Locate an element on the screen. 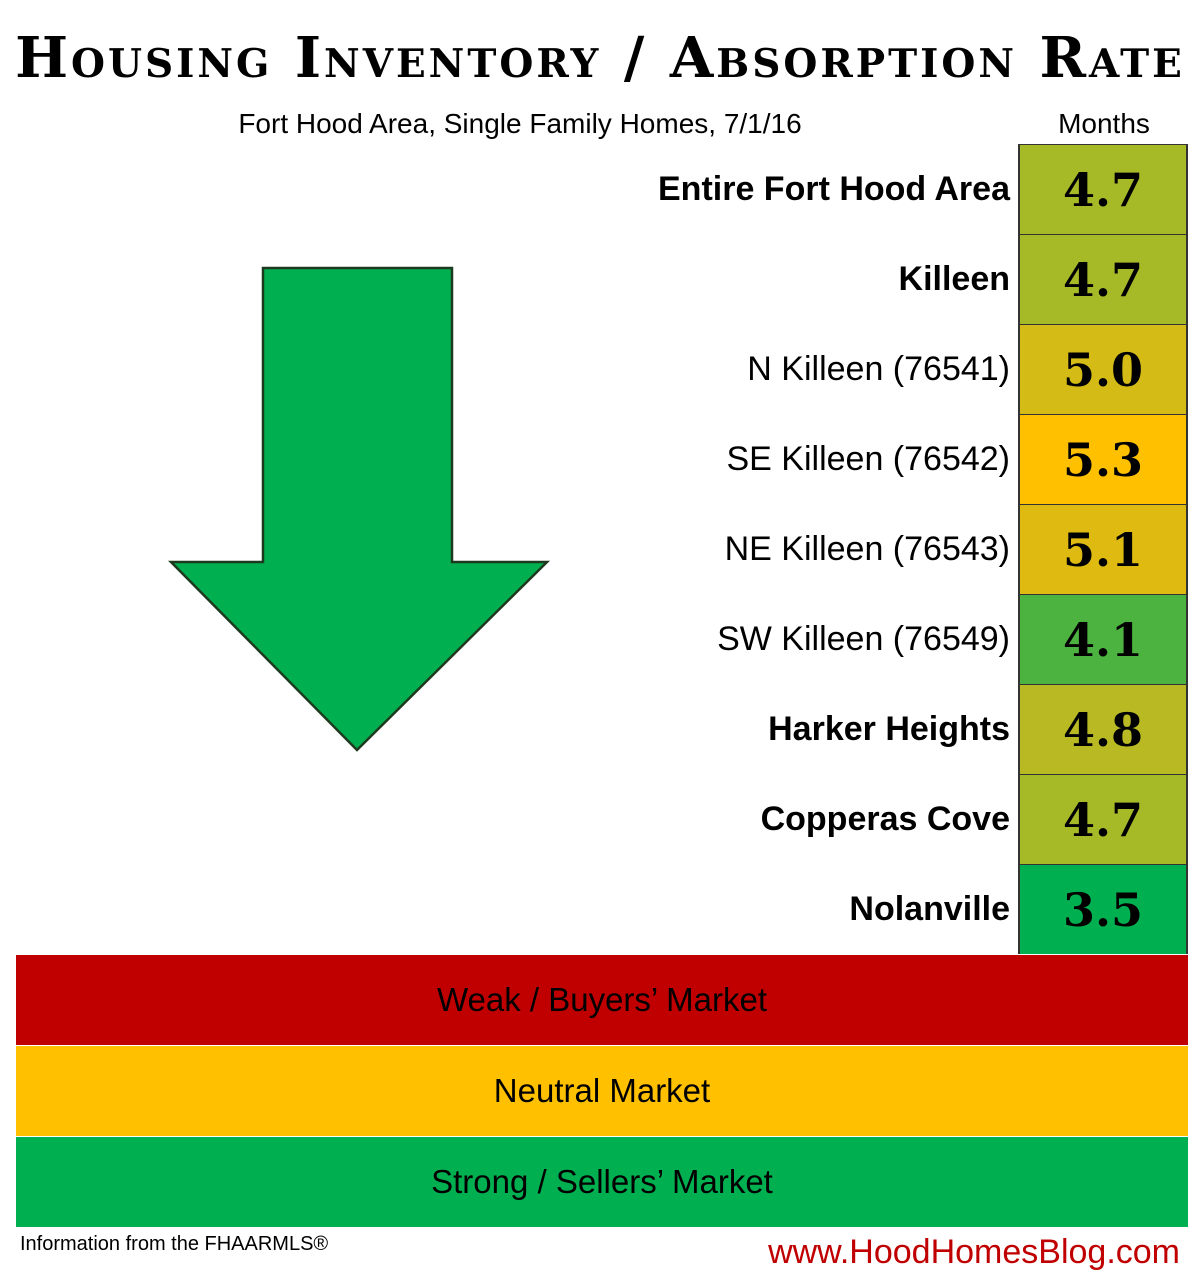 The height and width of the screenshot is (1279, 1200). value-column-header: Months is located at coordinates (1104, 123).